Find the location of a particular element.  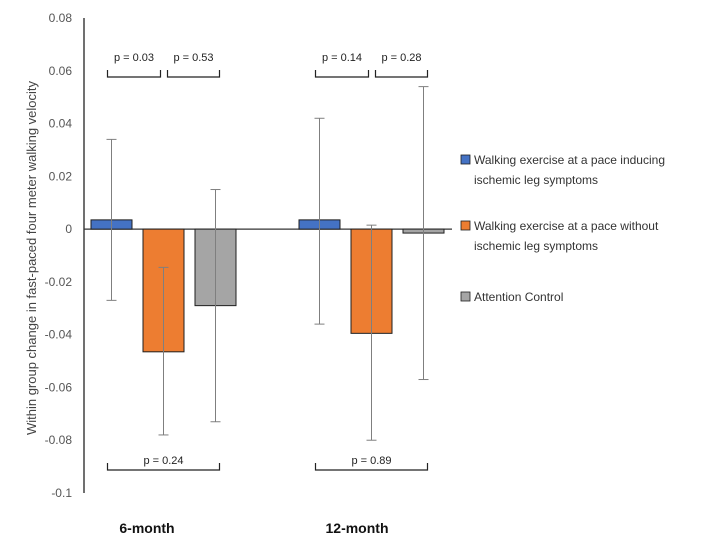

y-tick-label: 0.04 is located at coordinates (61, 124).